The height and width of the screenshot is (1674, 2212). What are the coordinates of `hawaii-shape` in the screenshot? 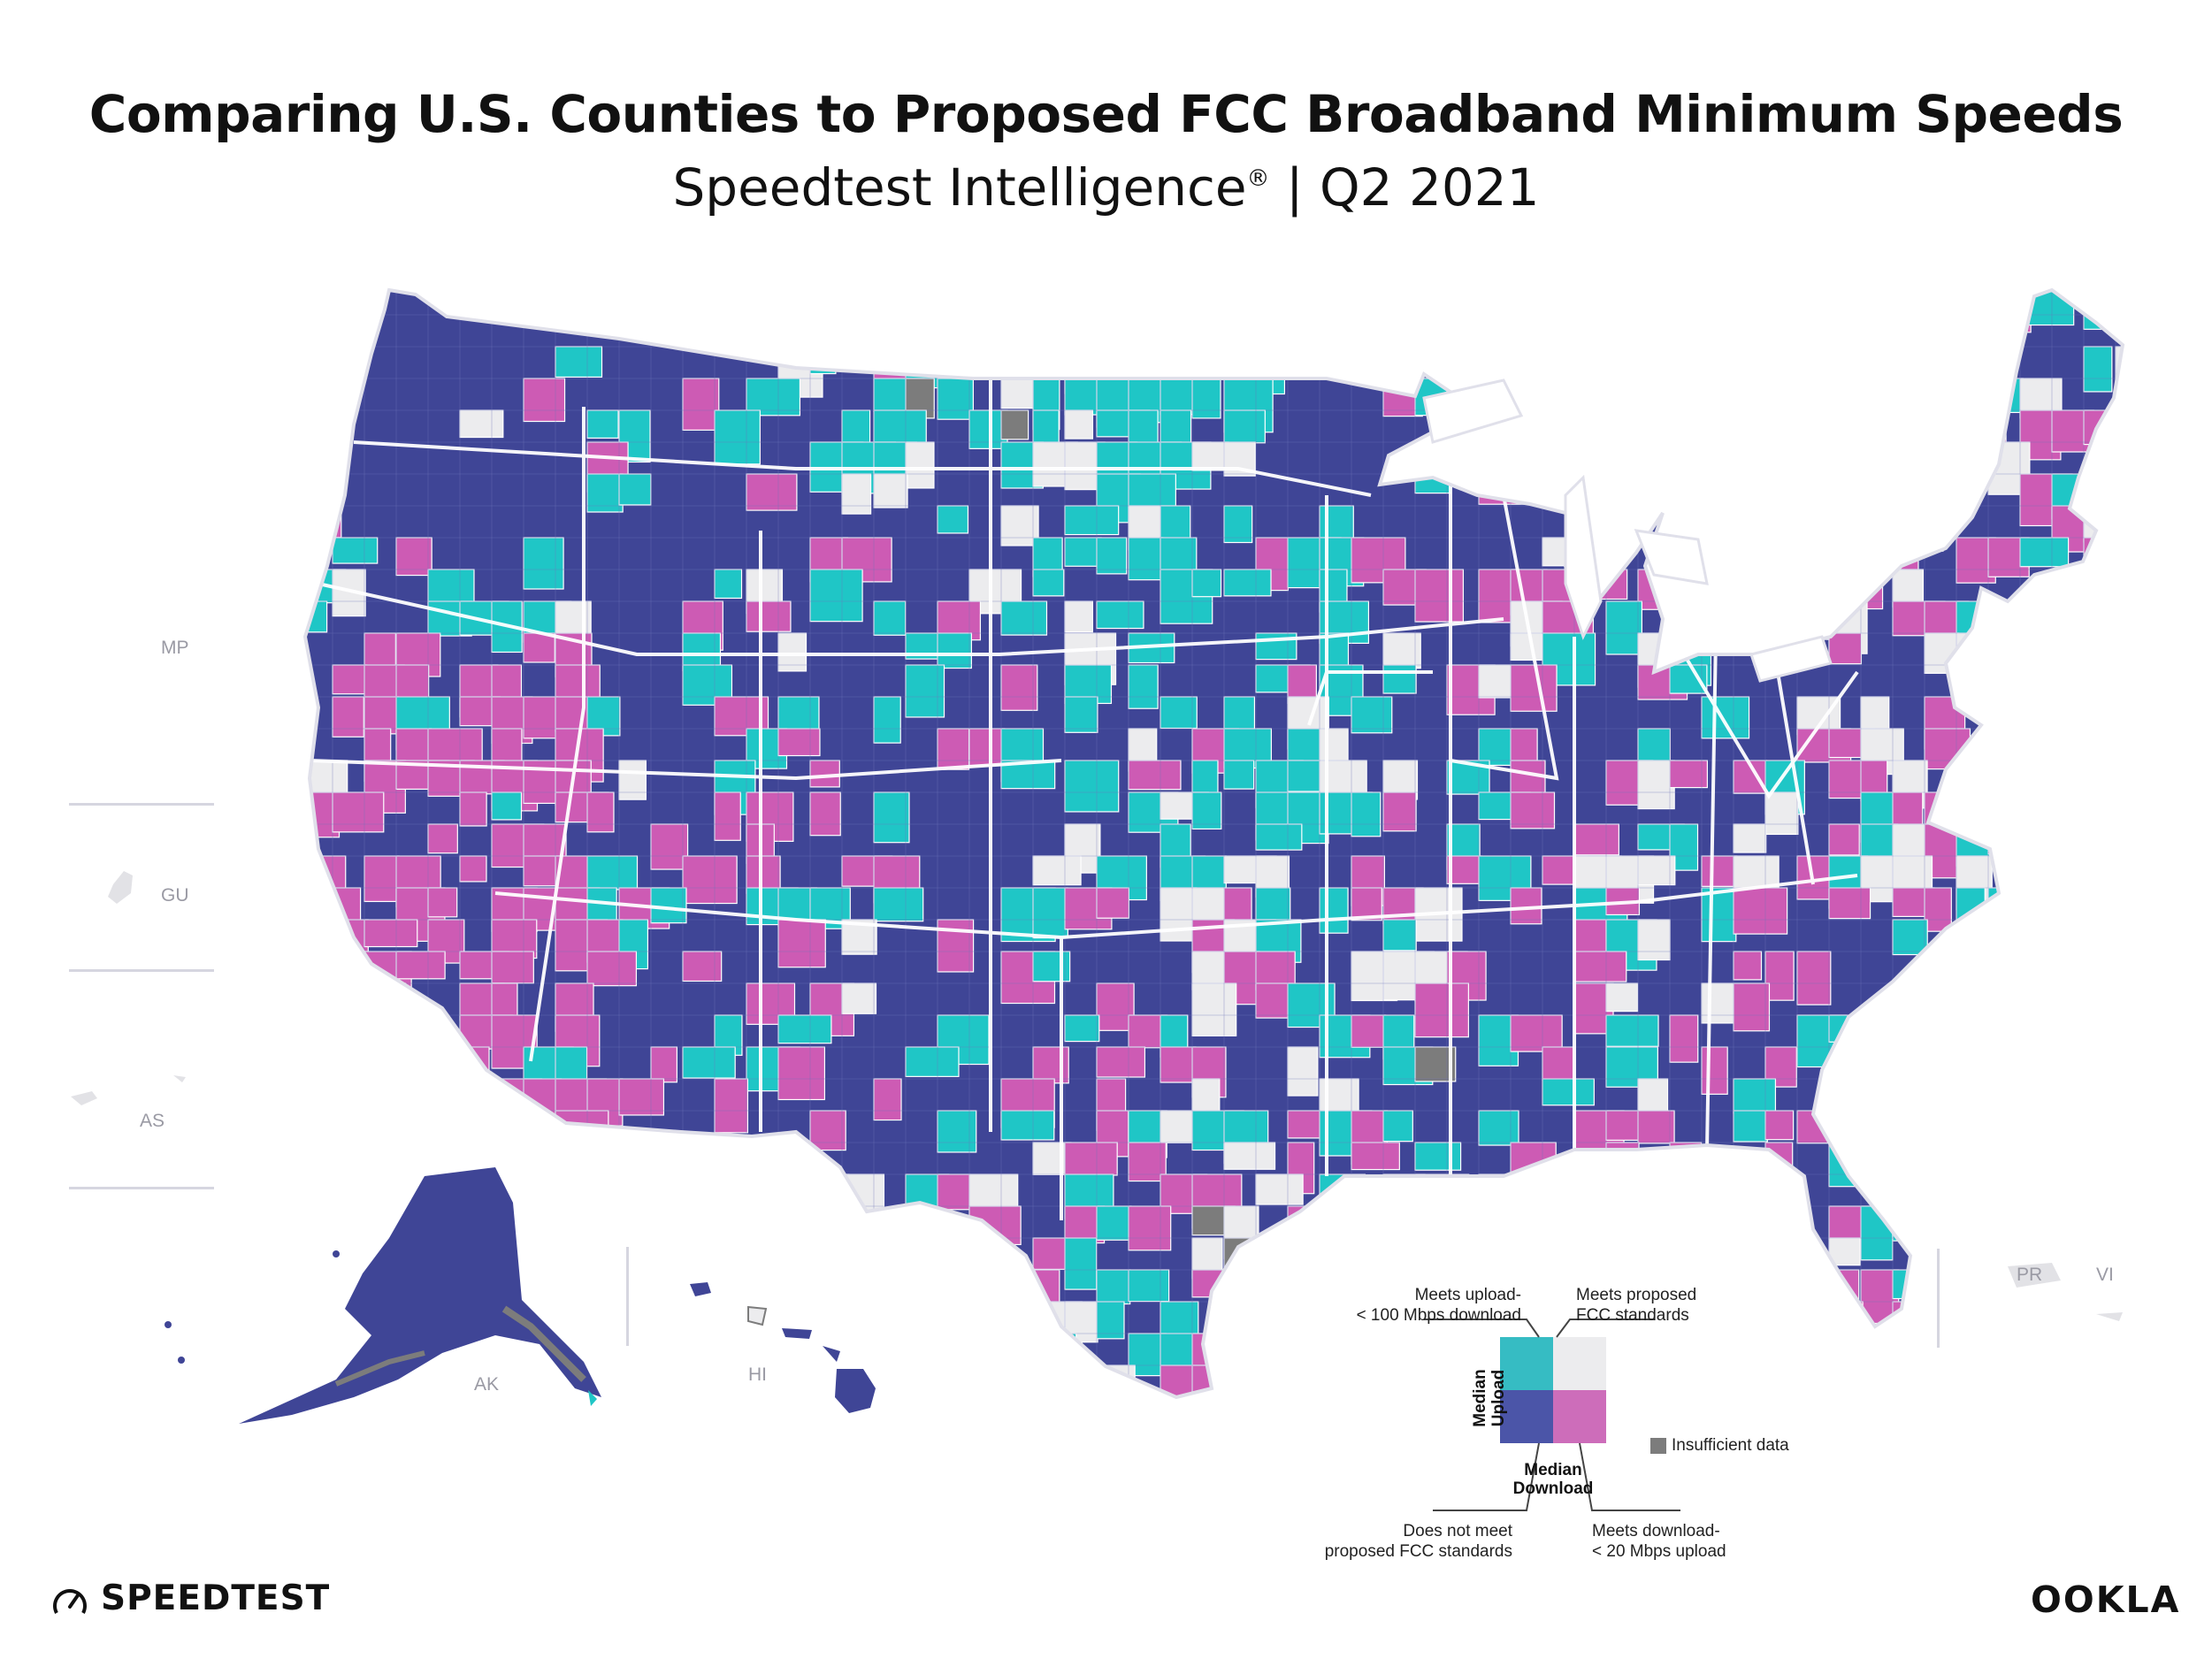 It's located at (783, 1347).